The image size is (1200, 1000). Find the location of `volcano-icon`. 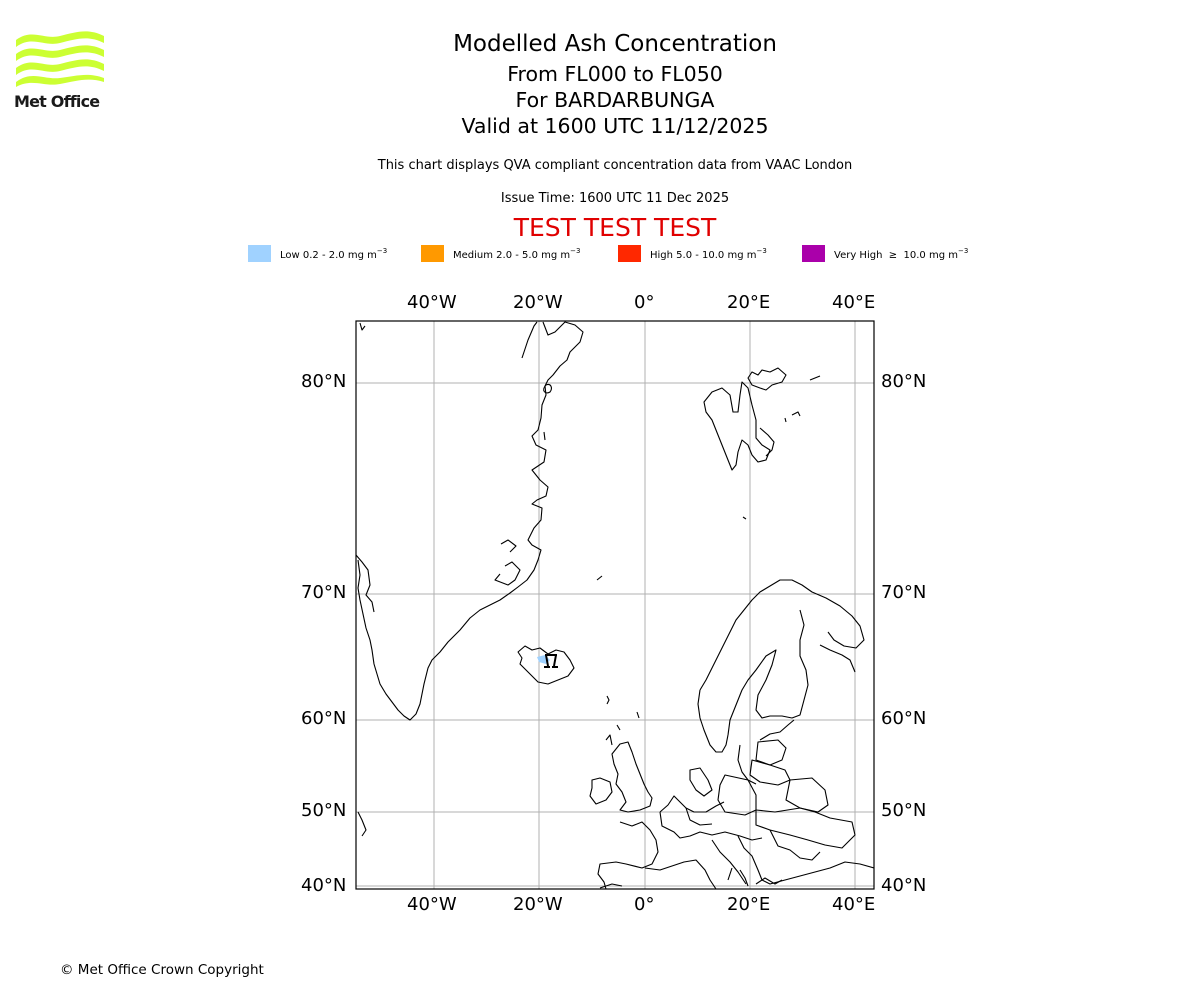

volcano-icon is located at coordinates (551, 661).